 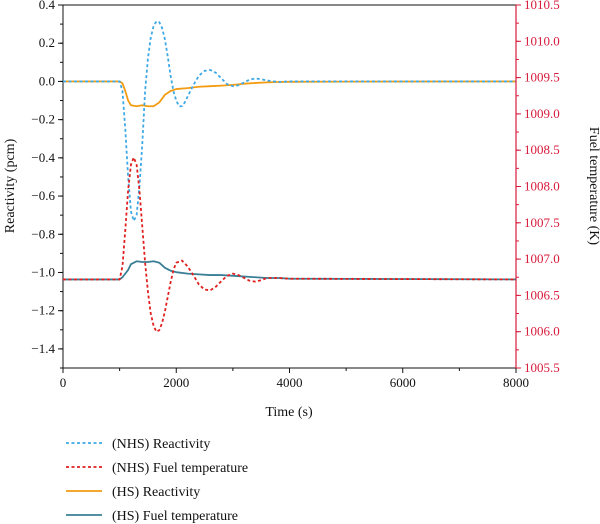 I want to click on y-tick-label: 0.4, so click(x=47, y=6).